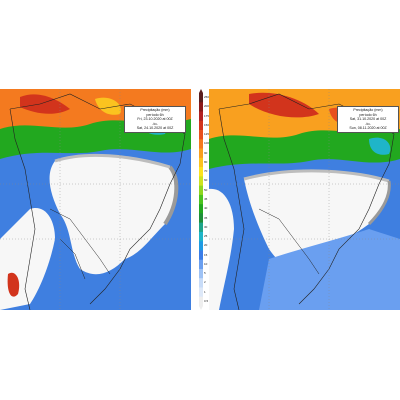 The image size is (400, 400). I want to click on map-right-from: Sat, 31.10.2020 at 00Z, so click(368, 119).